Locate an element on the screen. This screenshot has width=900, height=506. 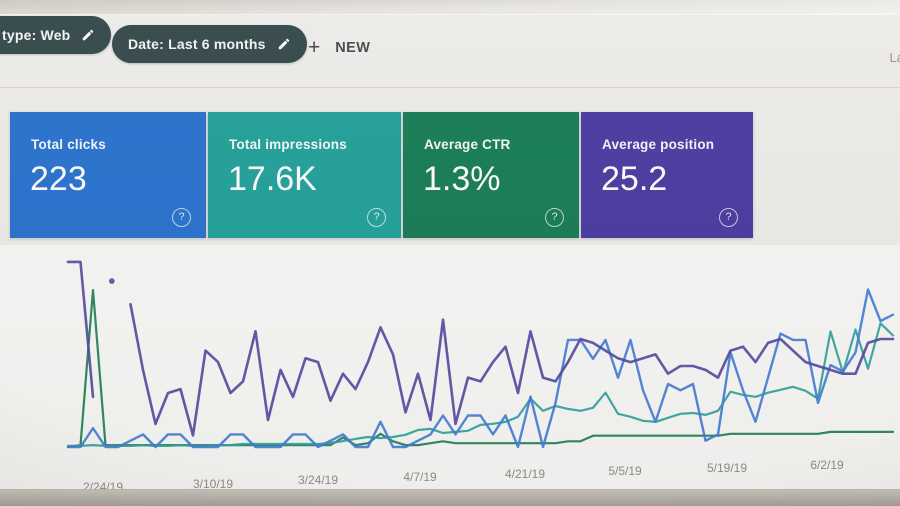
metric-card-total-clicks: Total clicks 223? is located at coordinates (108, 175).